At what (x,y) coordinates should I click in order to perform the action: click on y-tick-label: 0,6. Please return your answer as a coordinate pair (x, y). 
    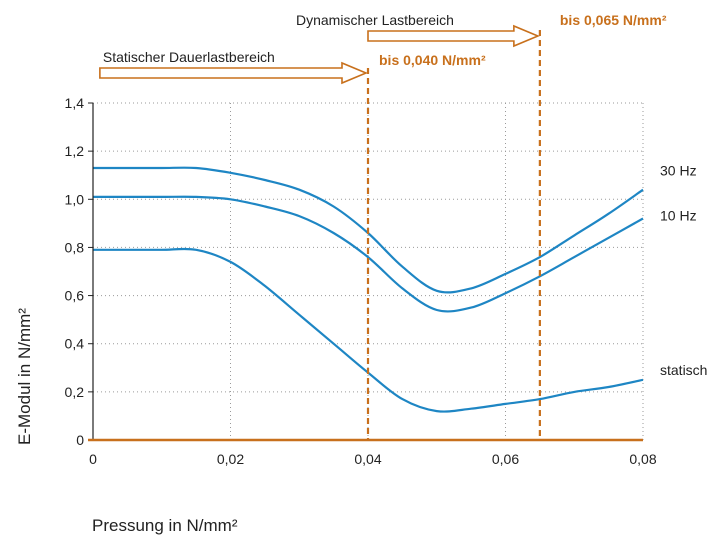
    Looking at the image, I should click on (75, 296).